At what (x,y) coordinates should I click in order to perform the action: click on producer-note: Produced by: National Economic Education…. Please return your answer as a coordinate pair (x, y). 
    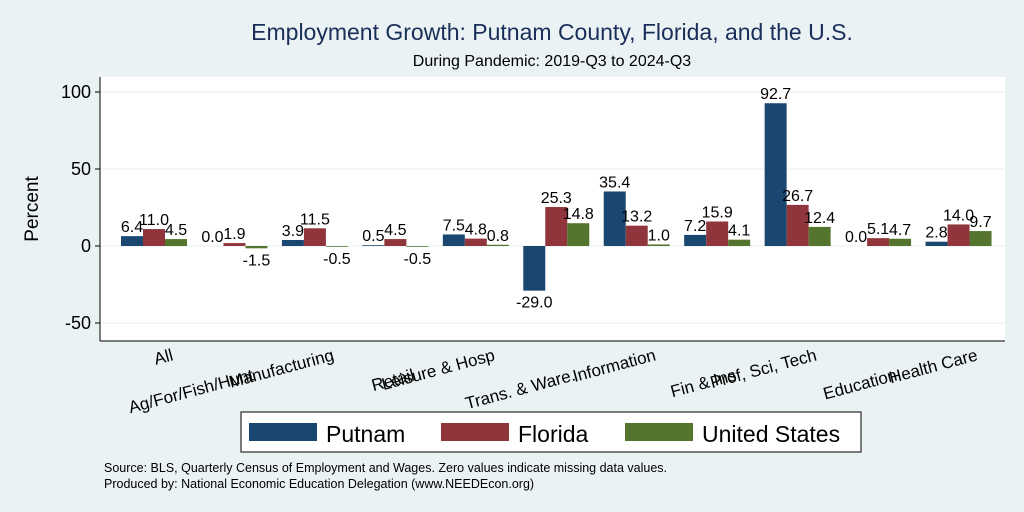
    Looking at the image, I should click on (319, 484).